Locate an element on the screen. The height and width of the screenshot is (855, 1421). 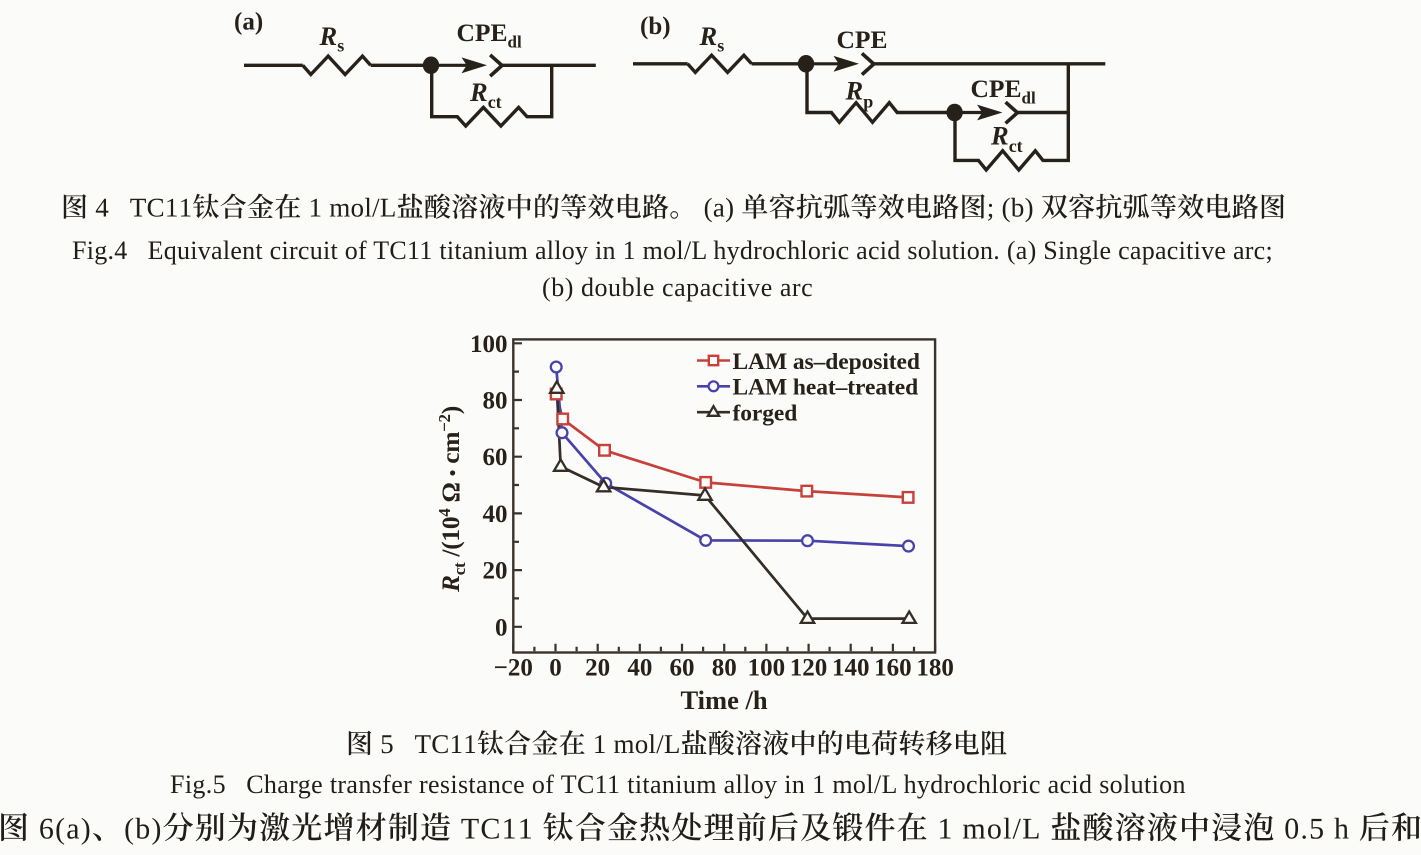
svg-text: 180 is located at coordinates (935, 668).